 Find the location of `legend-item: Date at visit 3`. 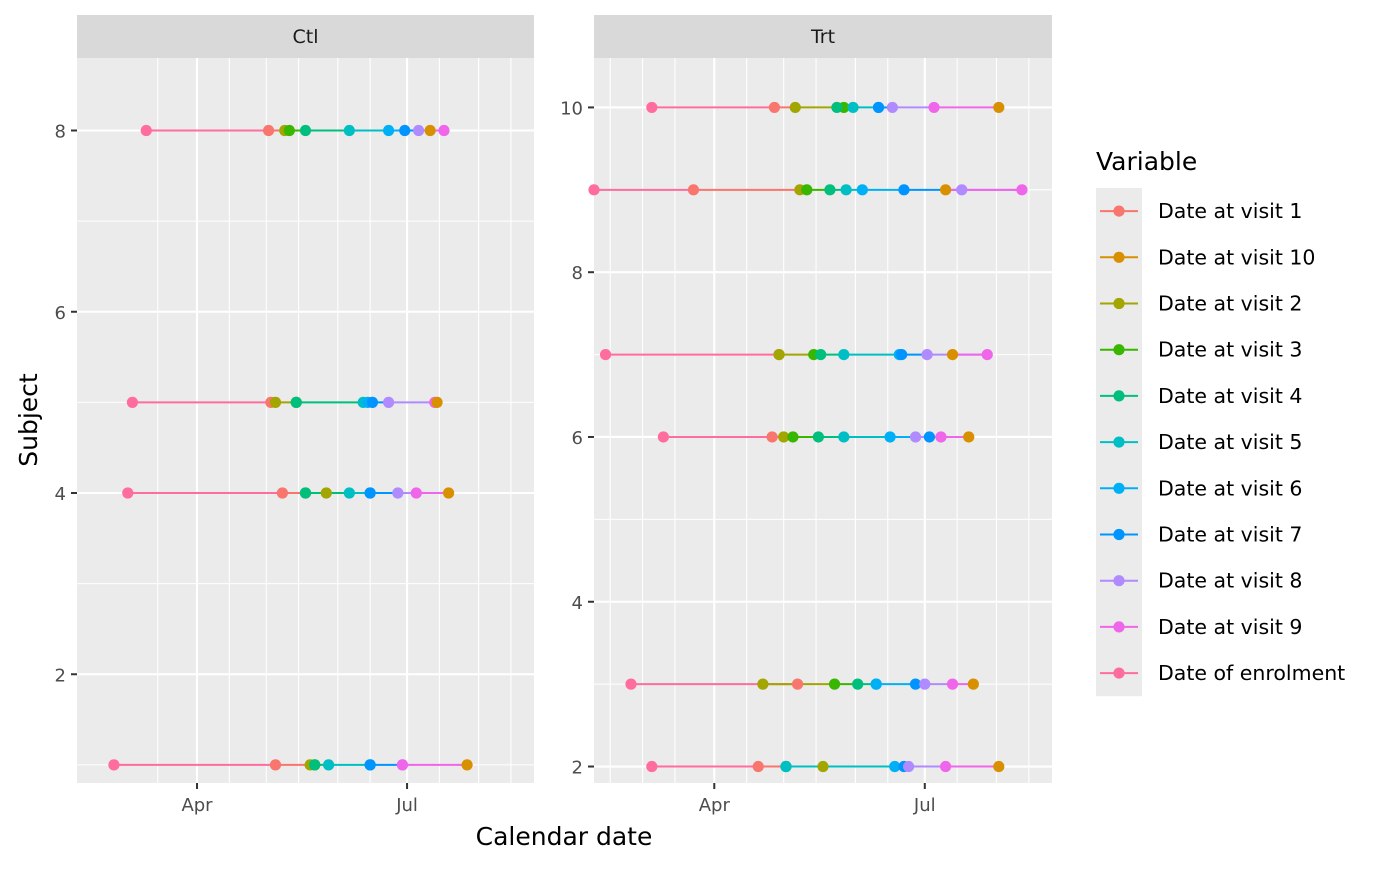

legend-item: Date at visit 3 is located at coordinates (1201, 350).